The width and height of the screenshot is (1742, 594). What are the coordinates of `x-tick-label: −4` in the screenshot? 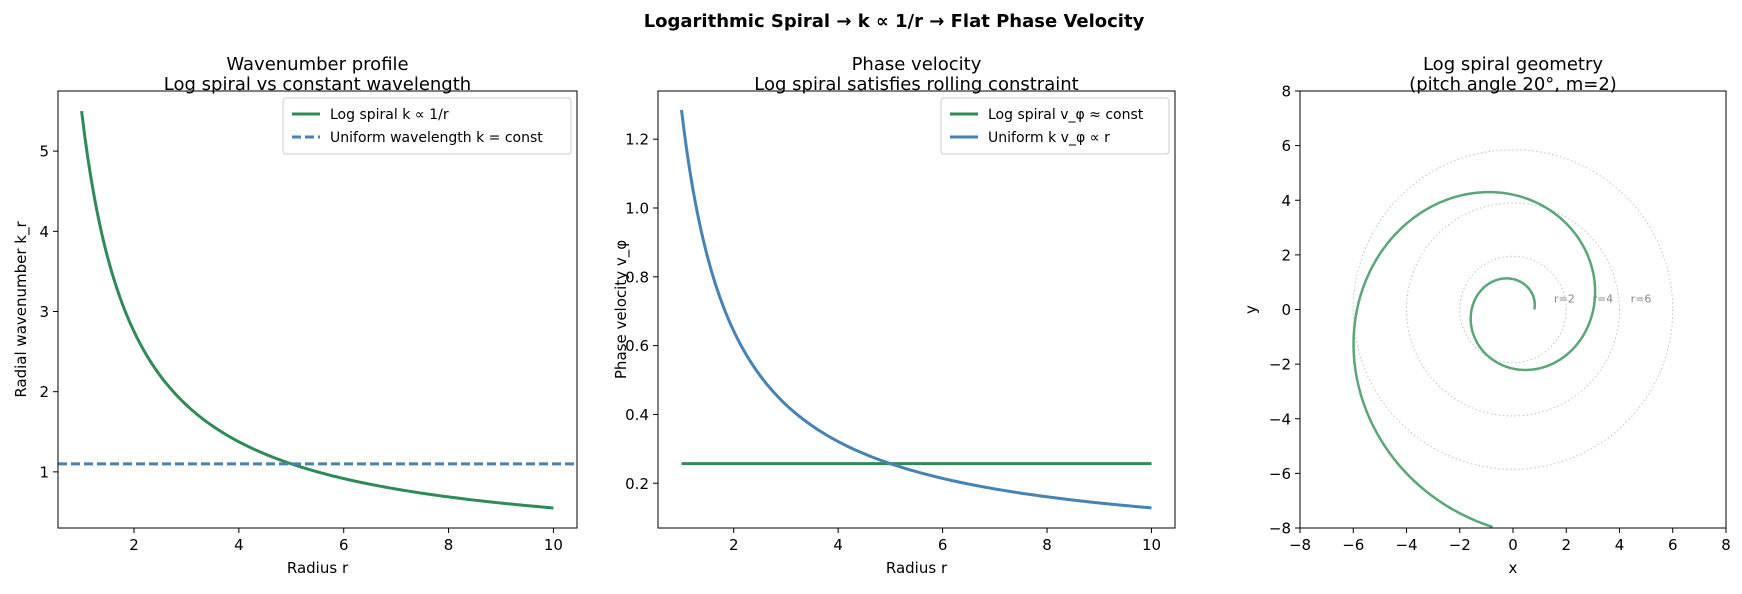 It's located at (1406, 545).